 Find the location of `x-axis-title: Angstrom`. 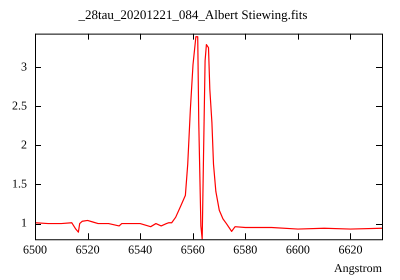

x-axis-title: Angstrom is located at coordinates (358, 267).